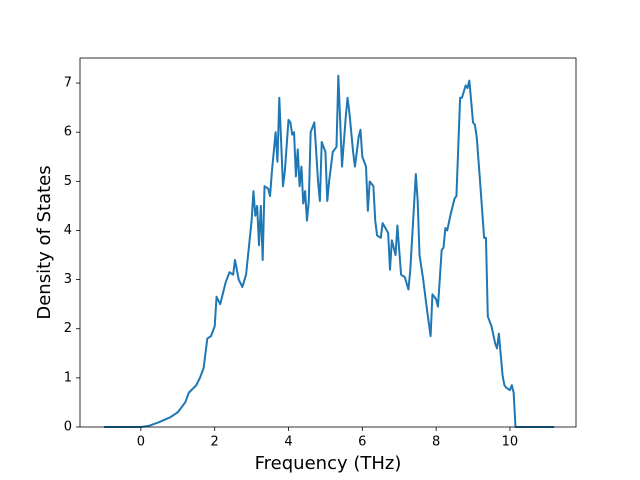 This screenshot has width=640, height=480. Describe the element at coordinates (68, 132) in the screenshot. I see `y-tick-label: 6` at that location.